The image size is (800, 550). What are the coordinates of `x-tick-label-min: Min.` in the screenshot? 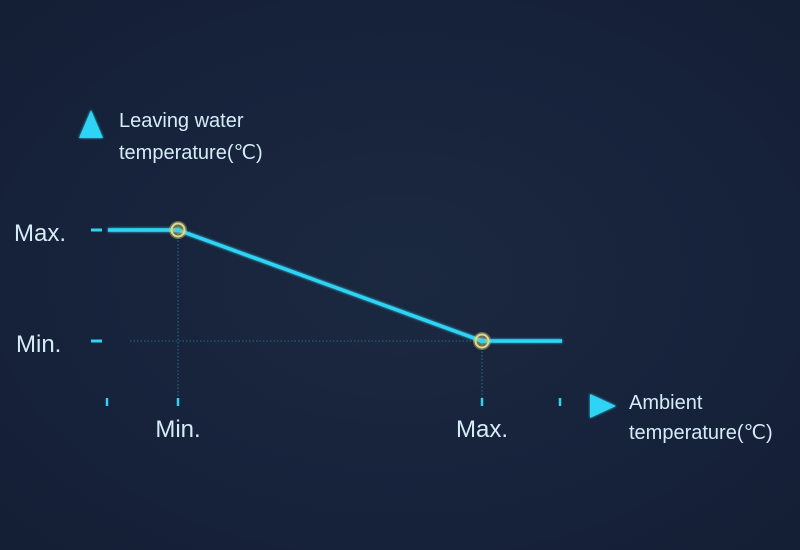 It's located at (177, 429).